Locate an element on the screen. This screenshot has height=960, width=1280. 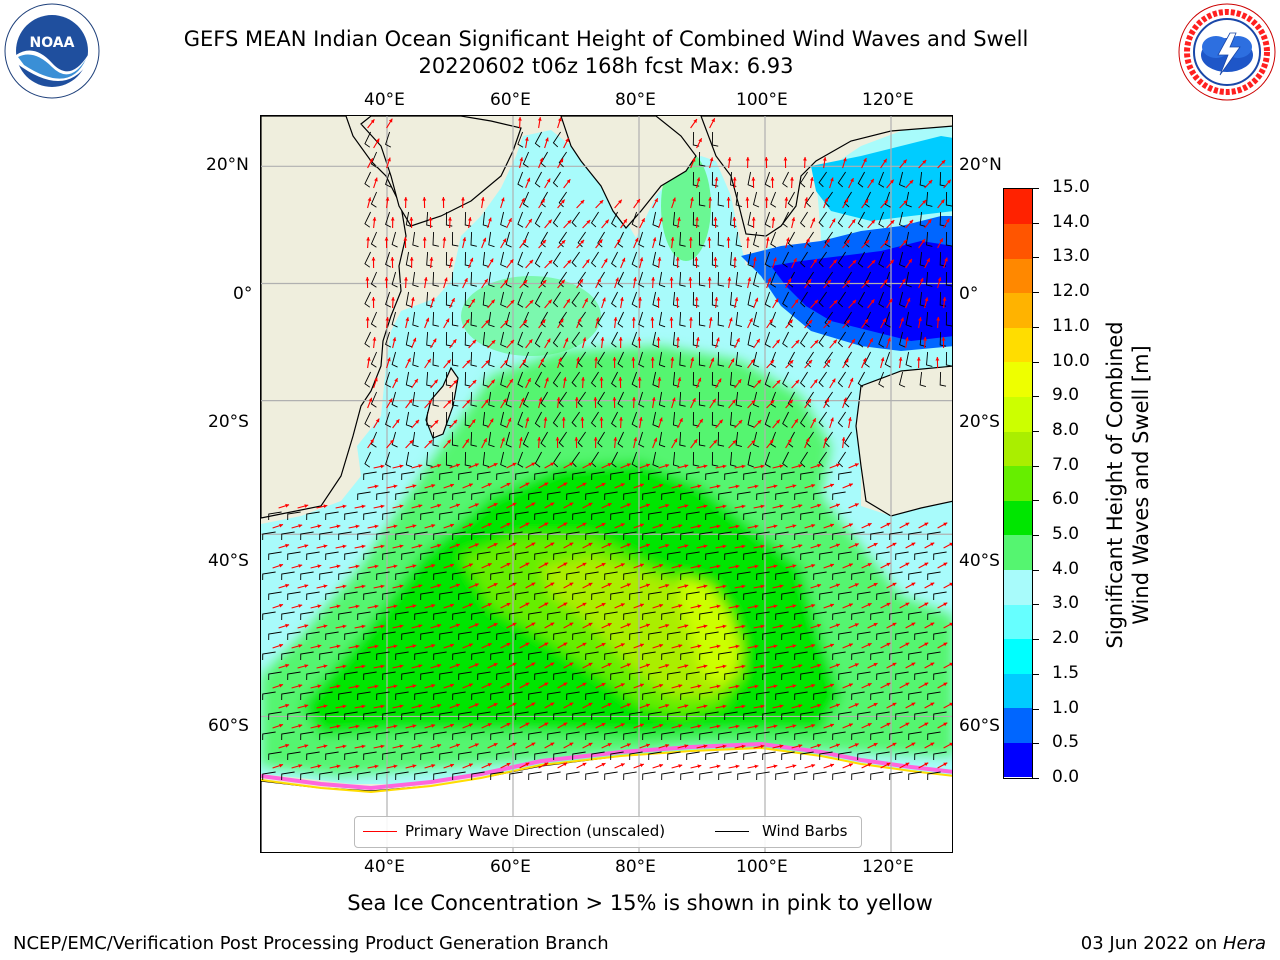
colorbar-tick-label: 0.0 is located at coordinates (1066, 777).